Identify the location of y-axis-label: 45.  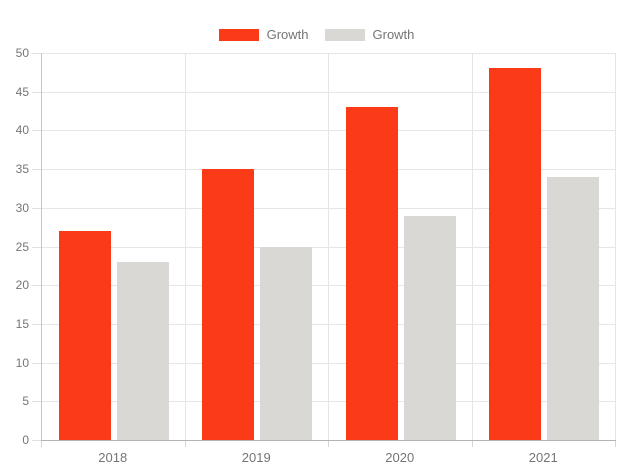
(22, 91).